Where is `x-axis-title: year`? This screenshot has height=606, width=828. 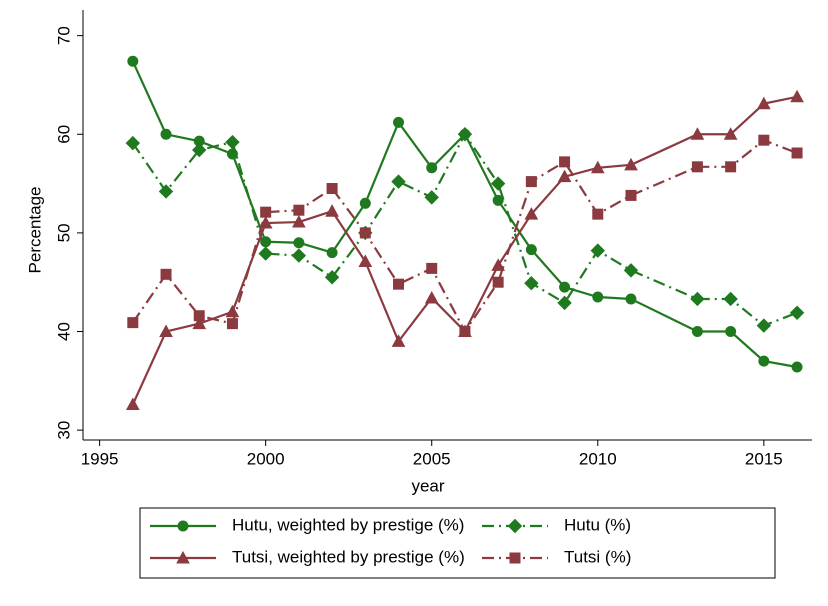 x-axis-title: year is located at coordinates (427, 485).